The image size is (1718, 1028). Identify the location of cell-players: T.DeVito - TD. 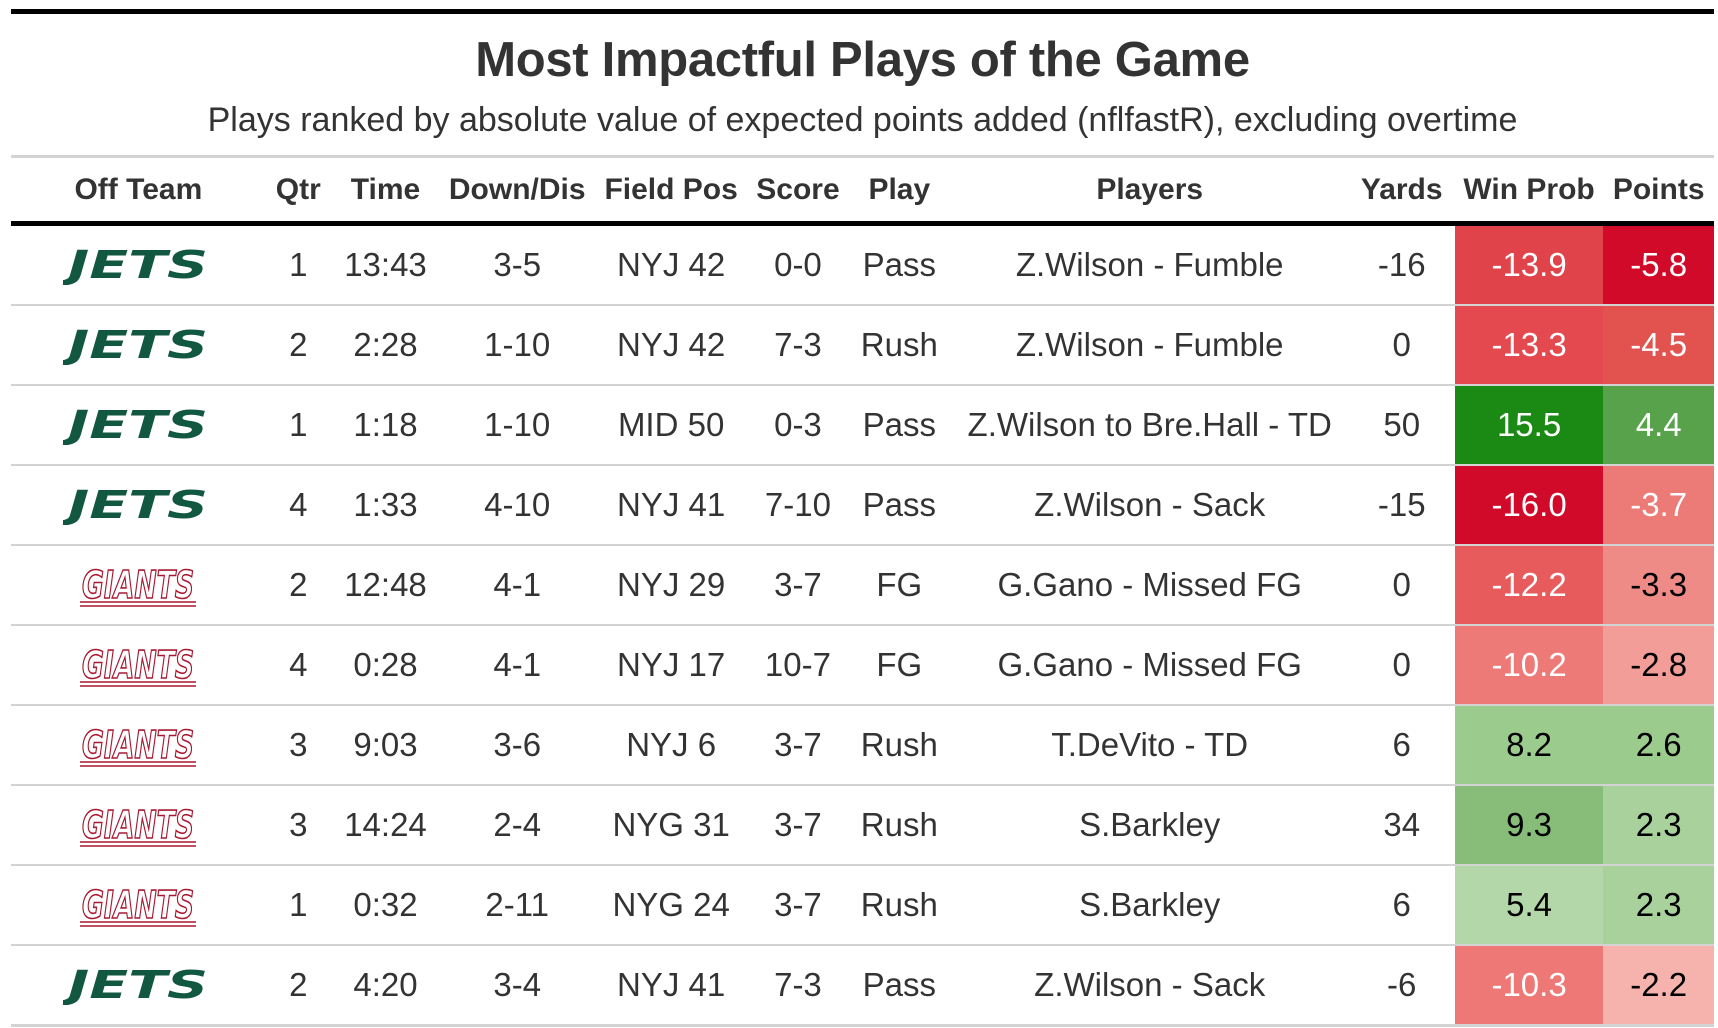
(1149, 745).